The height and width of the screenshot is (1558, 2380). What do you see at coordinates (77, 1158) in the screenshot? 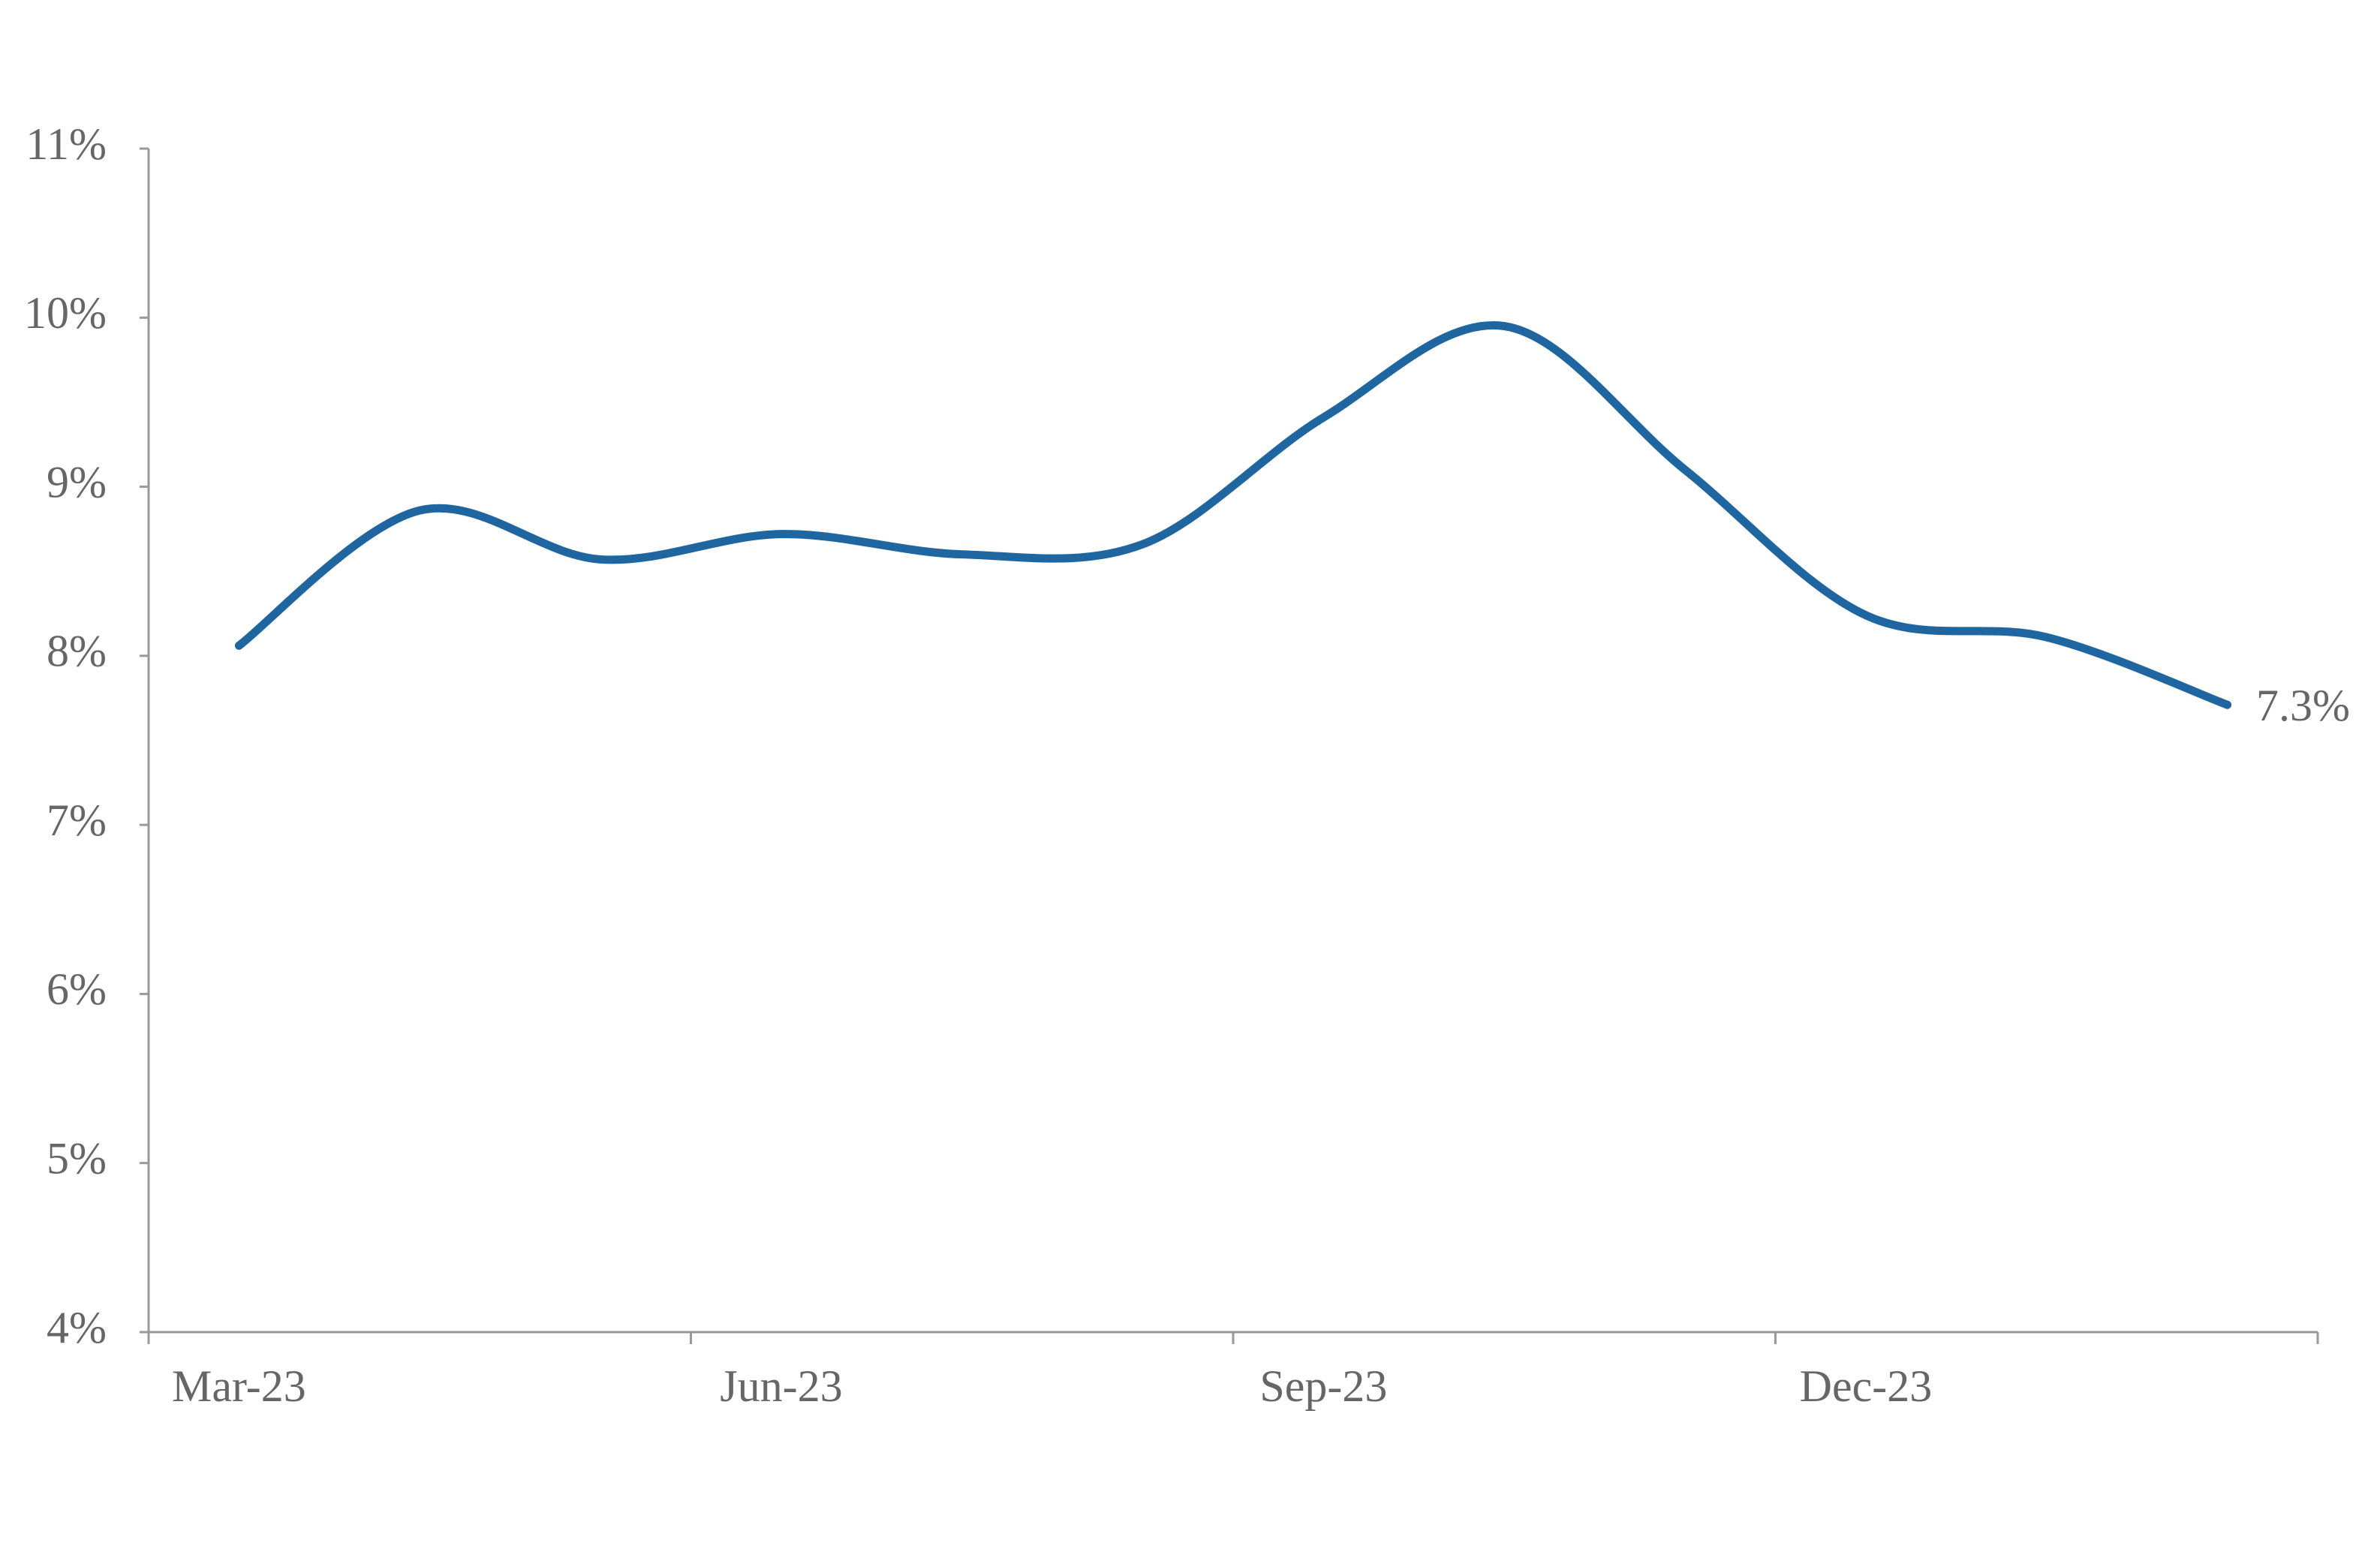
I see `y-tick-label: 5%` at bounding box center [77, 1158].